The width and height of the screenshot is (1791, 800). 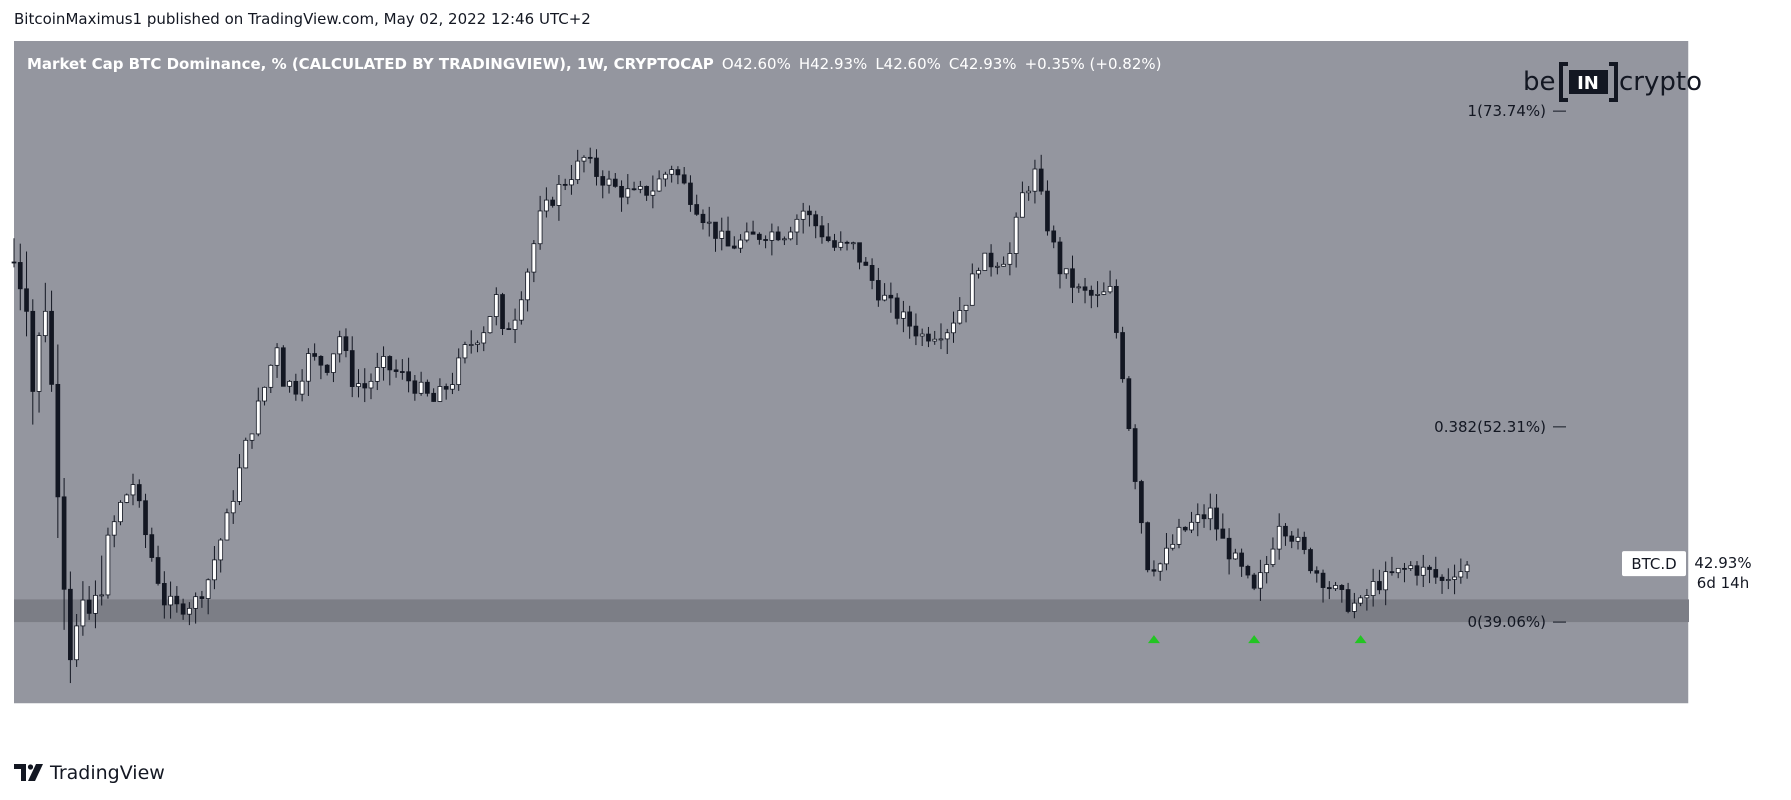 What do you see at coordinates (89, 773) in the screenshot?
I see `tradingview-footer: TradingView` at bounding box center [89, 773].